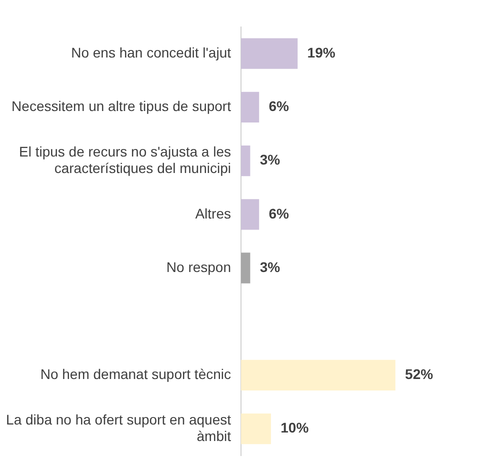  What do you see at coordinates (124, 159) in the screenshot?
I see `y-tick-label: El tipus de recurs no s'ajusta a les característiques del municipi` at bounding box center [124, 159].